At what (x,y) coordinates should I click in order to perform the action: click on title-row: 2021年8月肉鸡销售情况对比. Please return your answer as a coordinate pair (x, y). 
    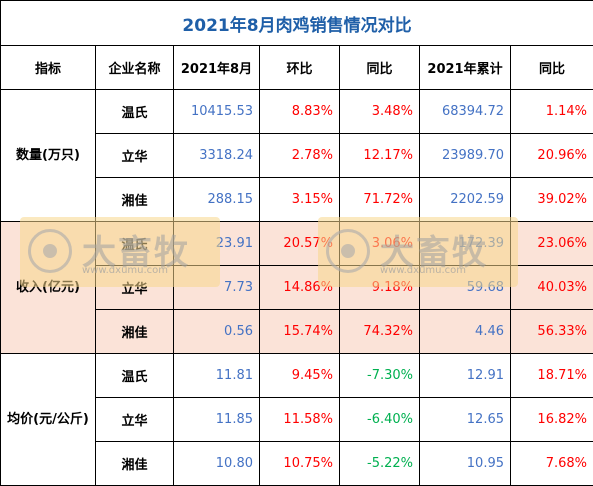
    Looking at the image, I should click on (297, 23).